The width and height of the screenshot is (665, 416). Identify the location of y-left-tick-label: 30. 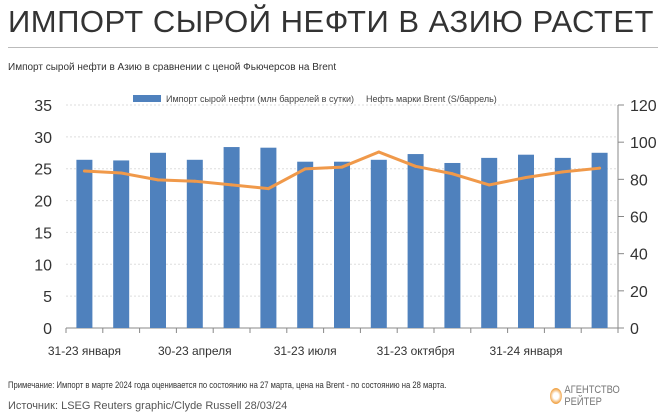
(43, 138).